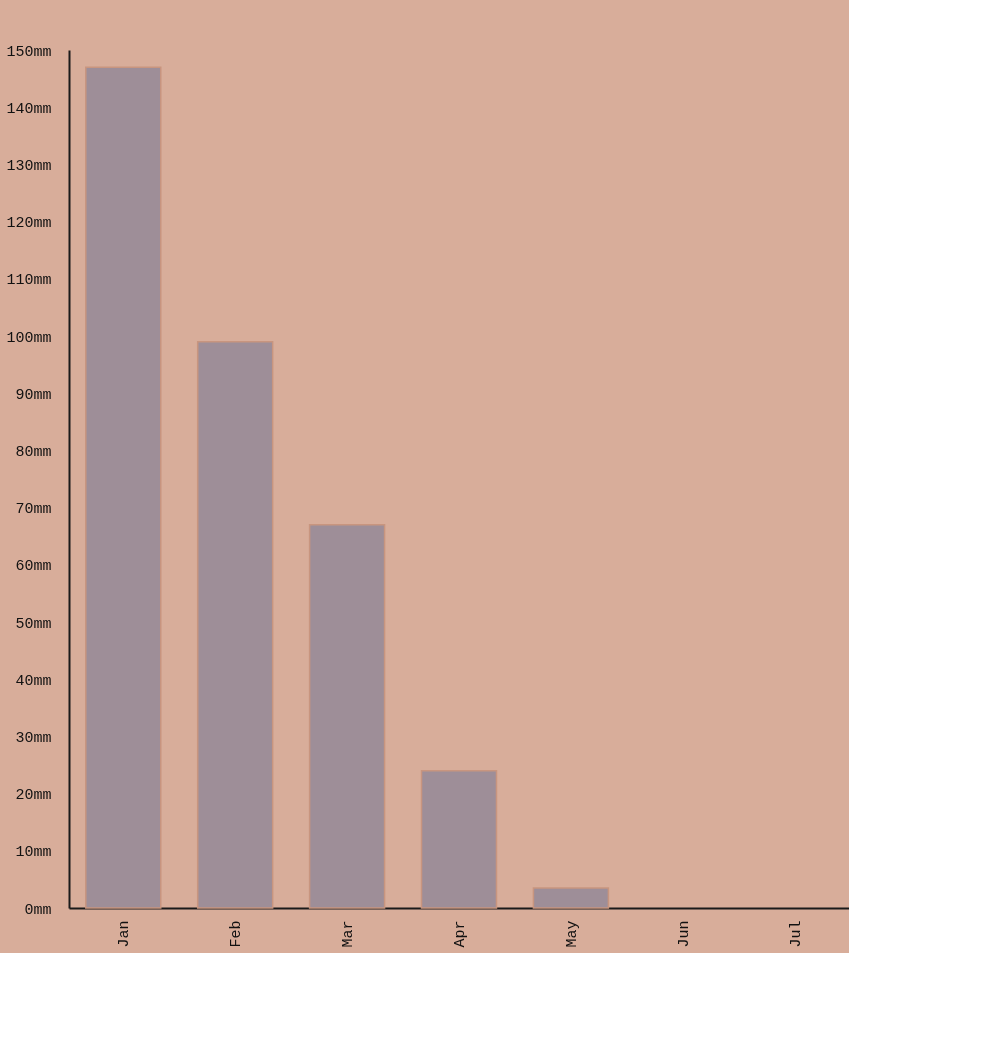 This screenshot has height=1039, width=985. Describe the element at coordinates (33, 853) in the screenshot. I see `y-tick-label: 10mm` at that location.